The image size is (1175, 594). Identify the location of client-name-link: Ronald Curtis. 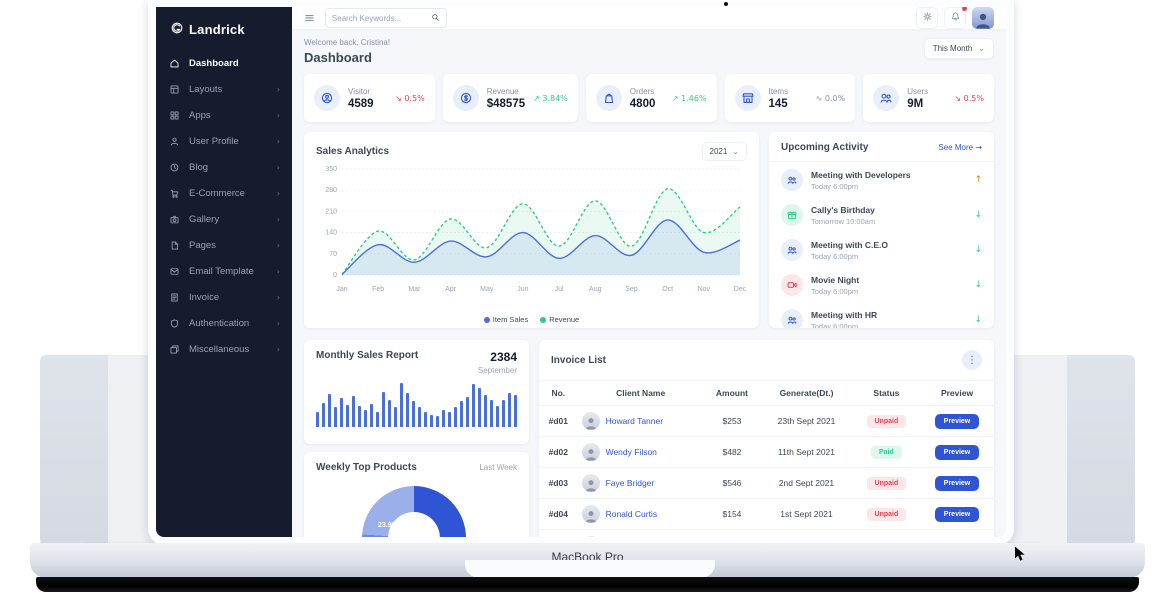
(631, 514).